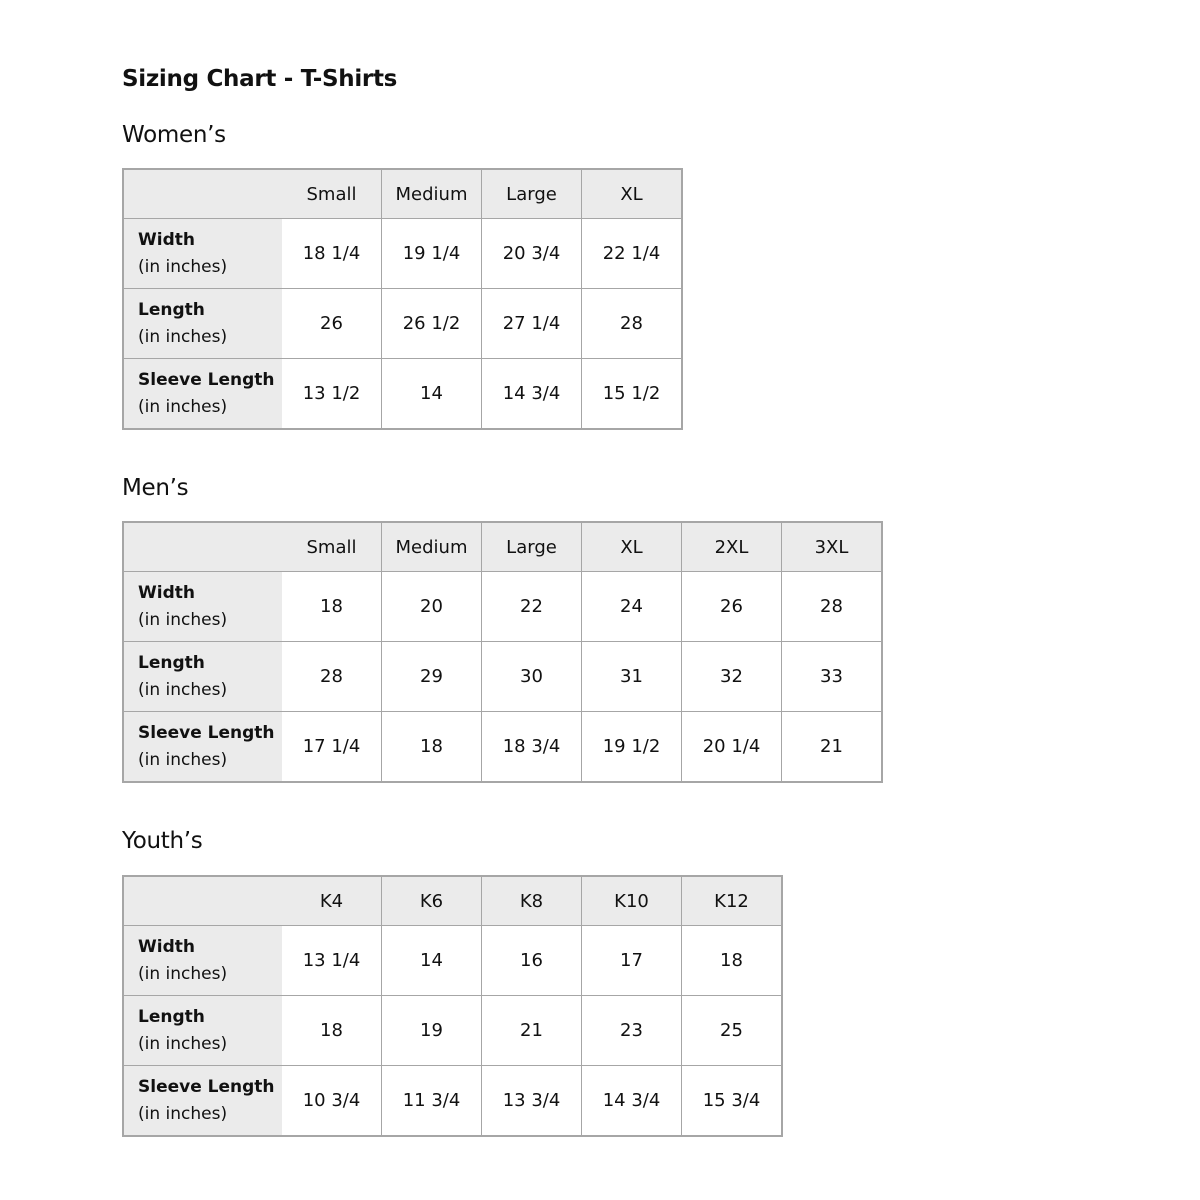  I want to click on measurement-name: Sleeve Length, so click(206, 379).